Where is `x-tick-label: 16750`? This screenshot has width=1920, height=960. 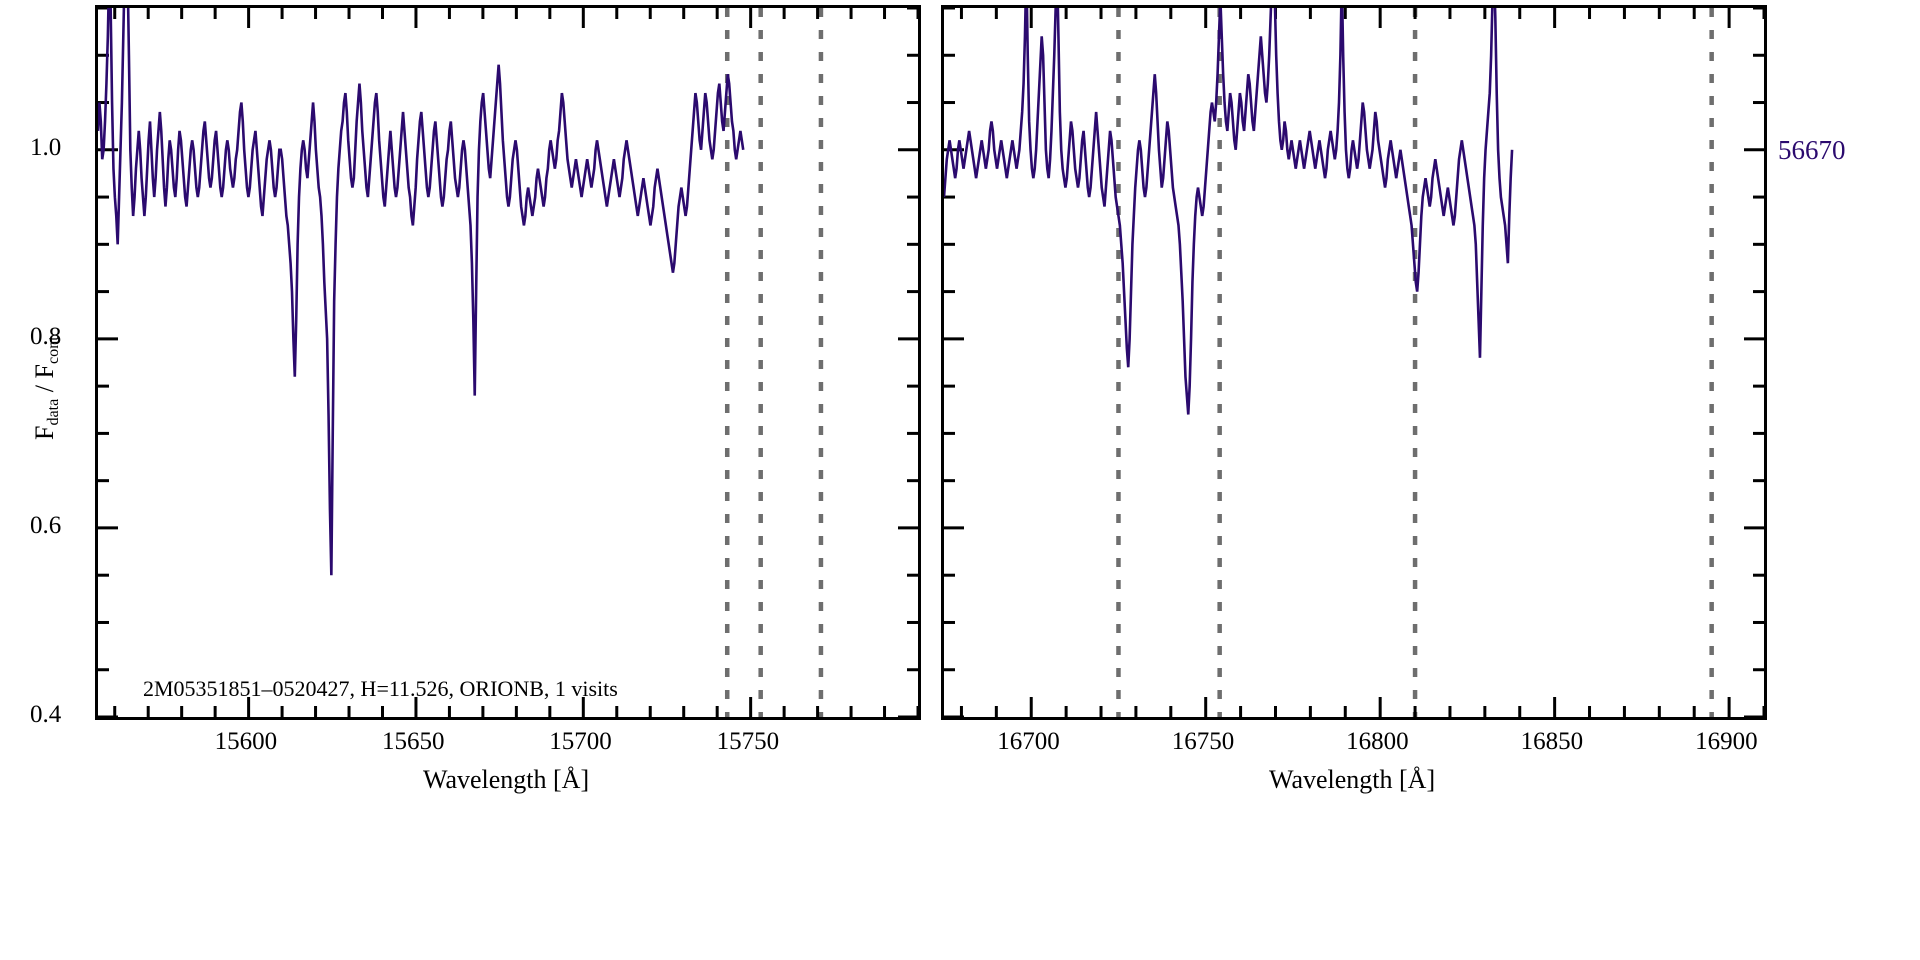 x-tick-label: 16750 is located at coordinates (1203, 741).